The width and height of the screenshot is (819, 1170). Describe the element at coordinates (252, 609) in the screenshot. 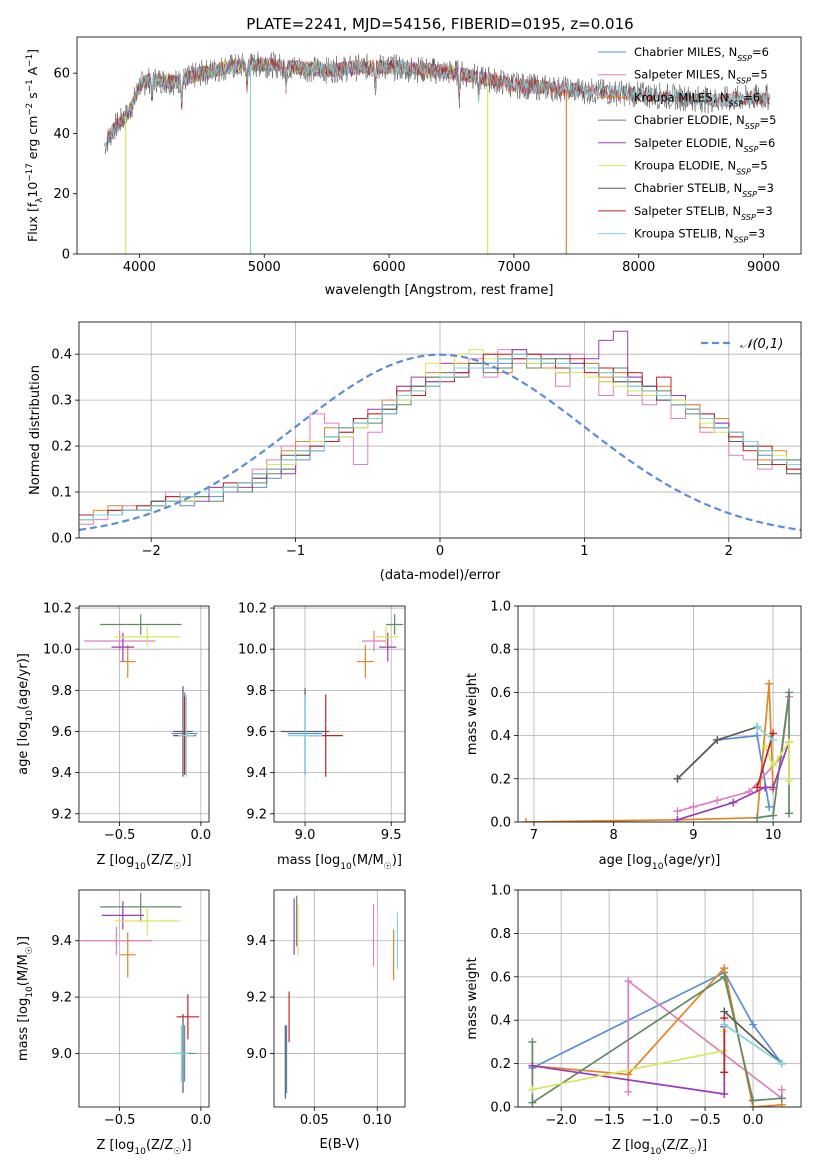

I see `y-tick-label: 10.2` at that location.